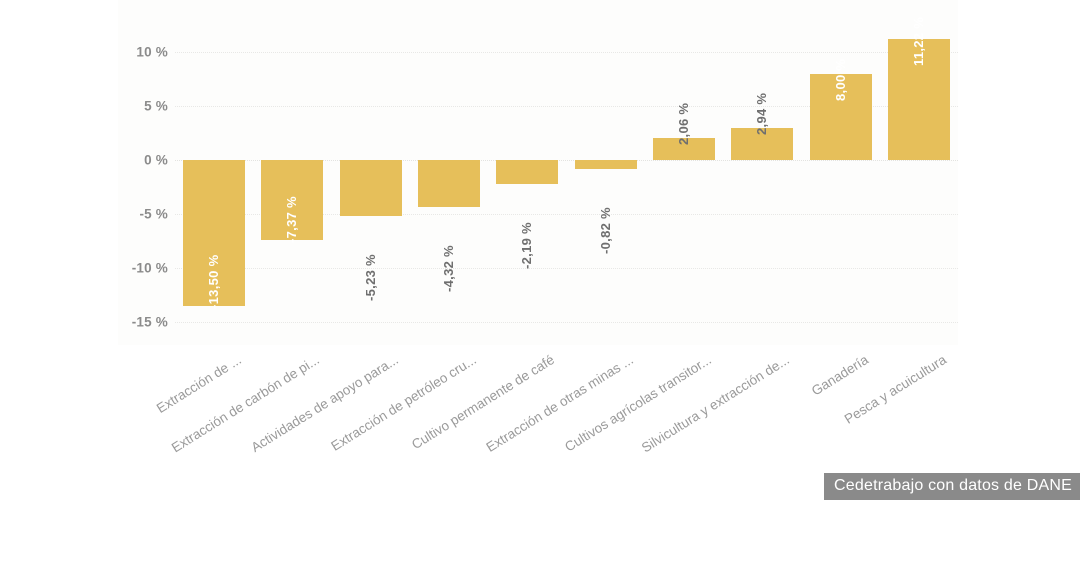 Image resolution: width=1080 pixels, height=577 pixels. What do you see at coordinates (152, 52) in the screenshot?
I see `y-axis-tick-label: 10 %` at bounding box center [152, 52].